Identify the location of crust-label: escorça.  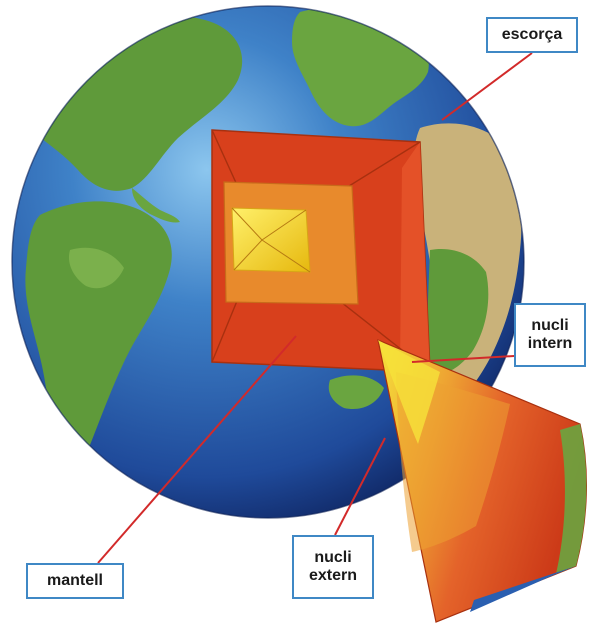
(532, 35).